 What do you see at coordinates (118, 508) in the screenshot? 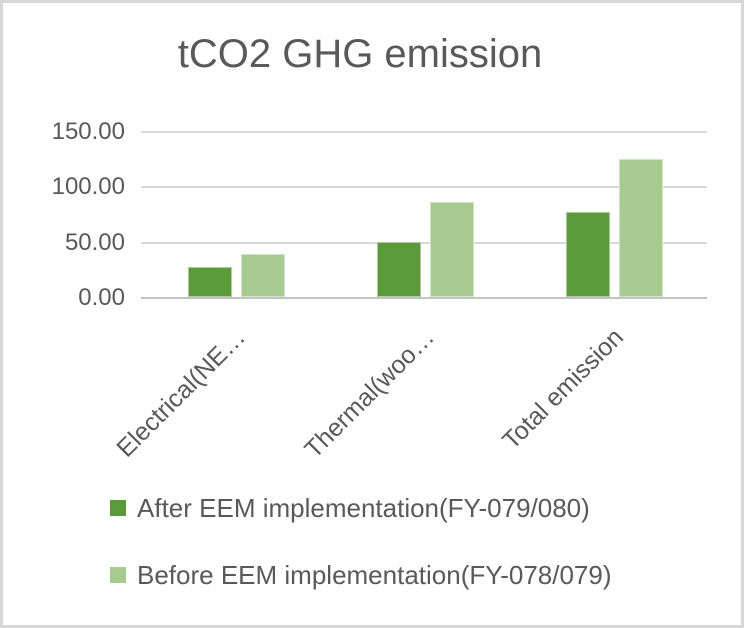
I see `legend-swatch-after-icon` at bounding box center [118, 508].